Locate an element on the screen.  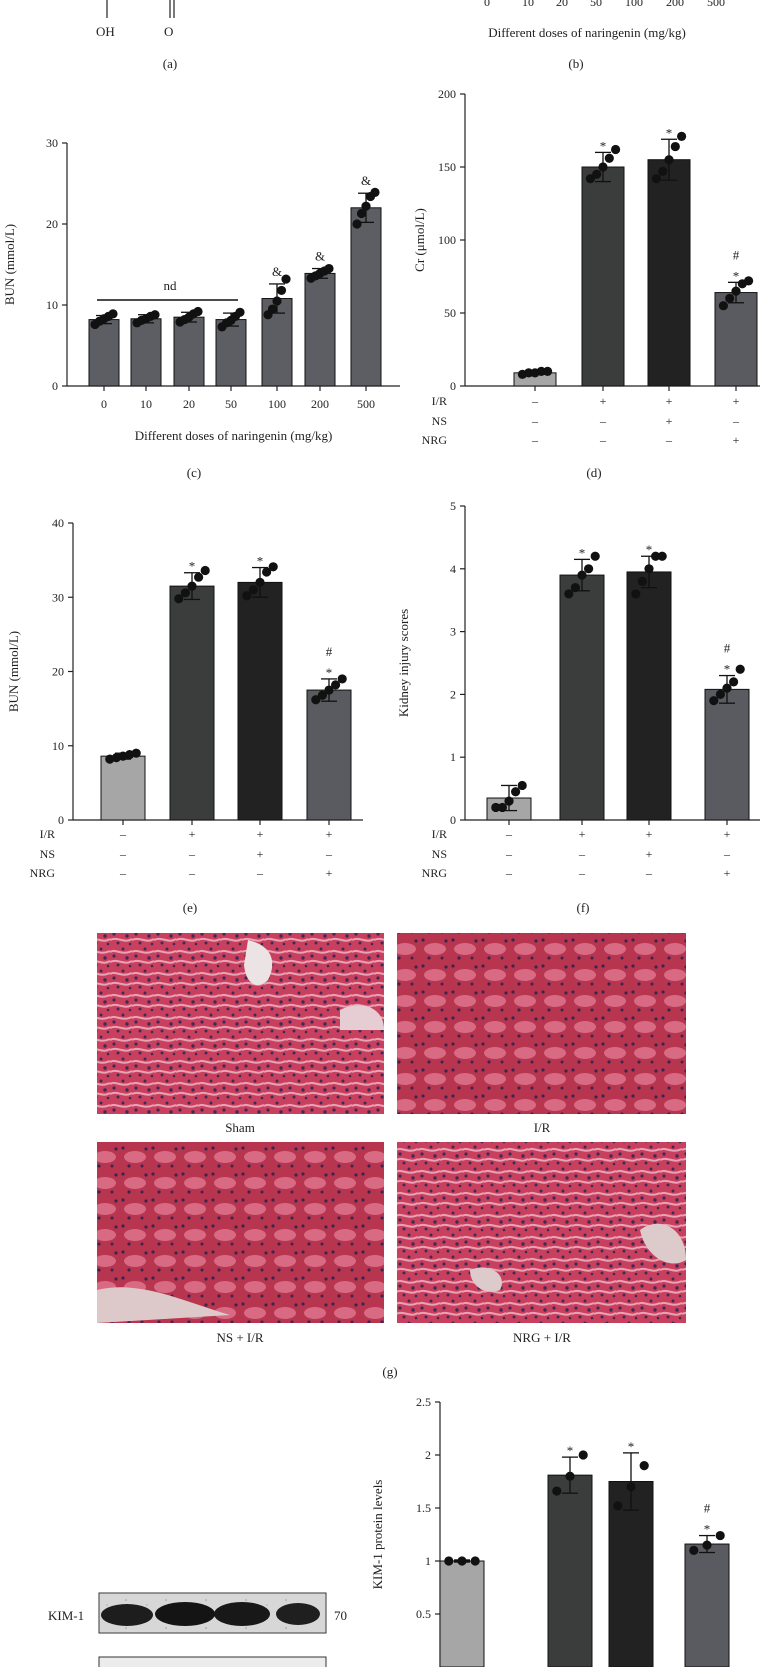
o-group-label: O is located at coordinates (168, 31).